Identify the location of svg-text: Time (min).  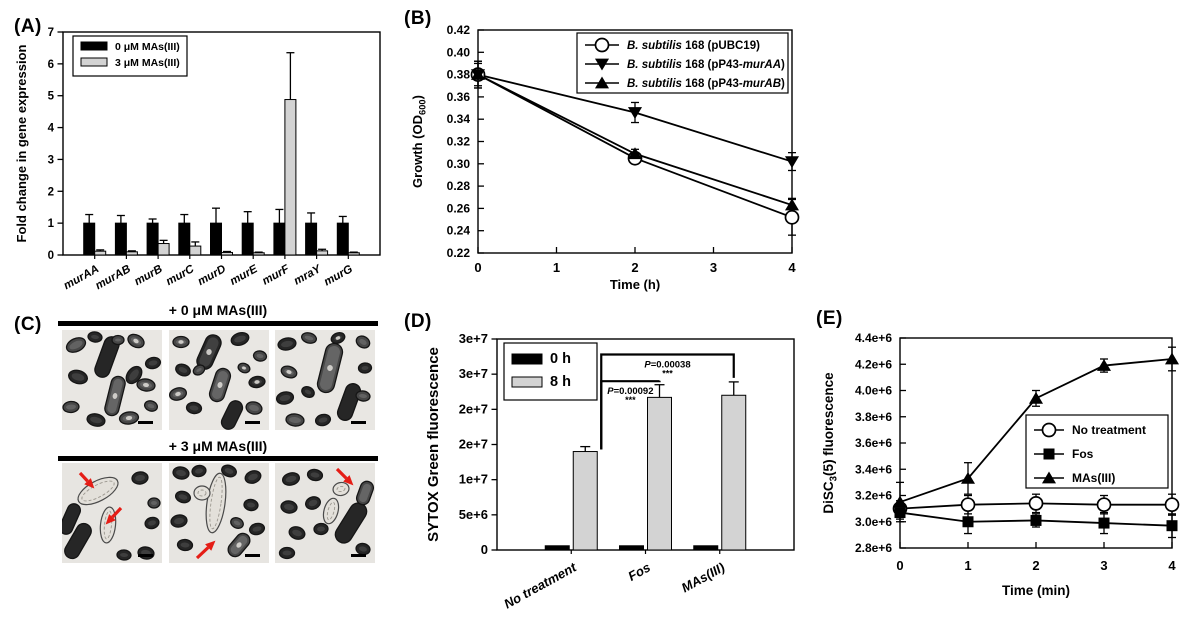
(1036, 590).